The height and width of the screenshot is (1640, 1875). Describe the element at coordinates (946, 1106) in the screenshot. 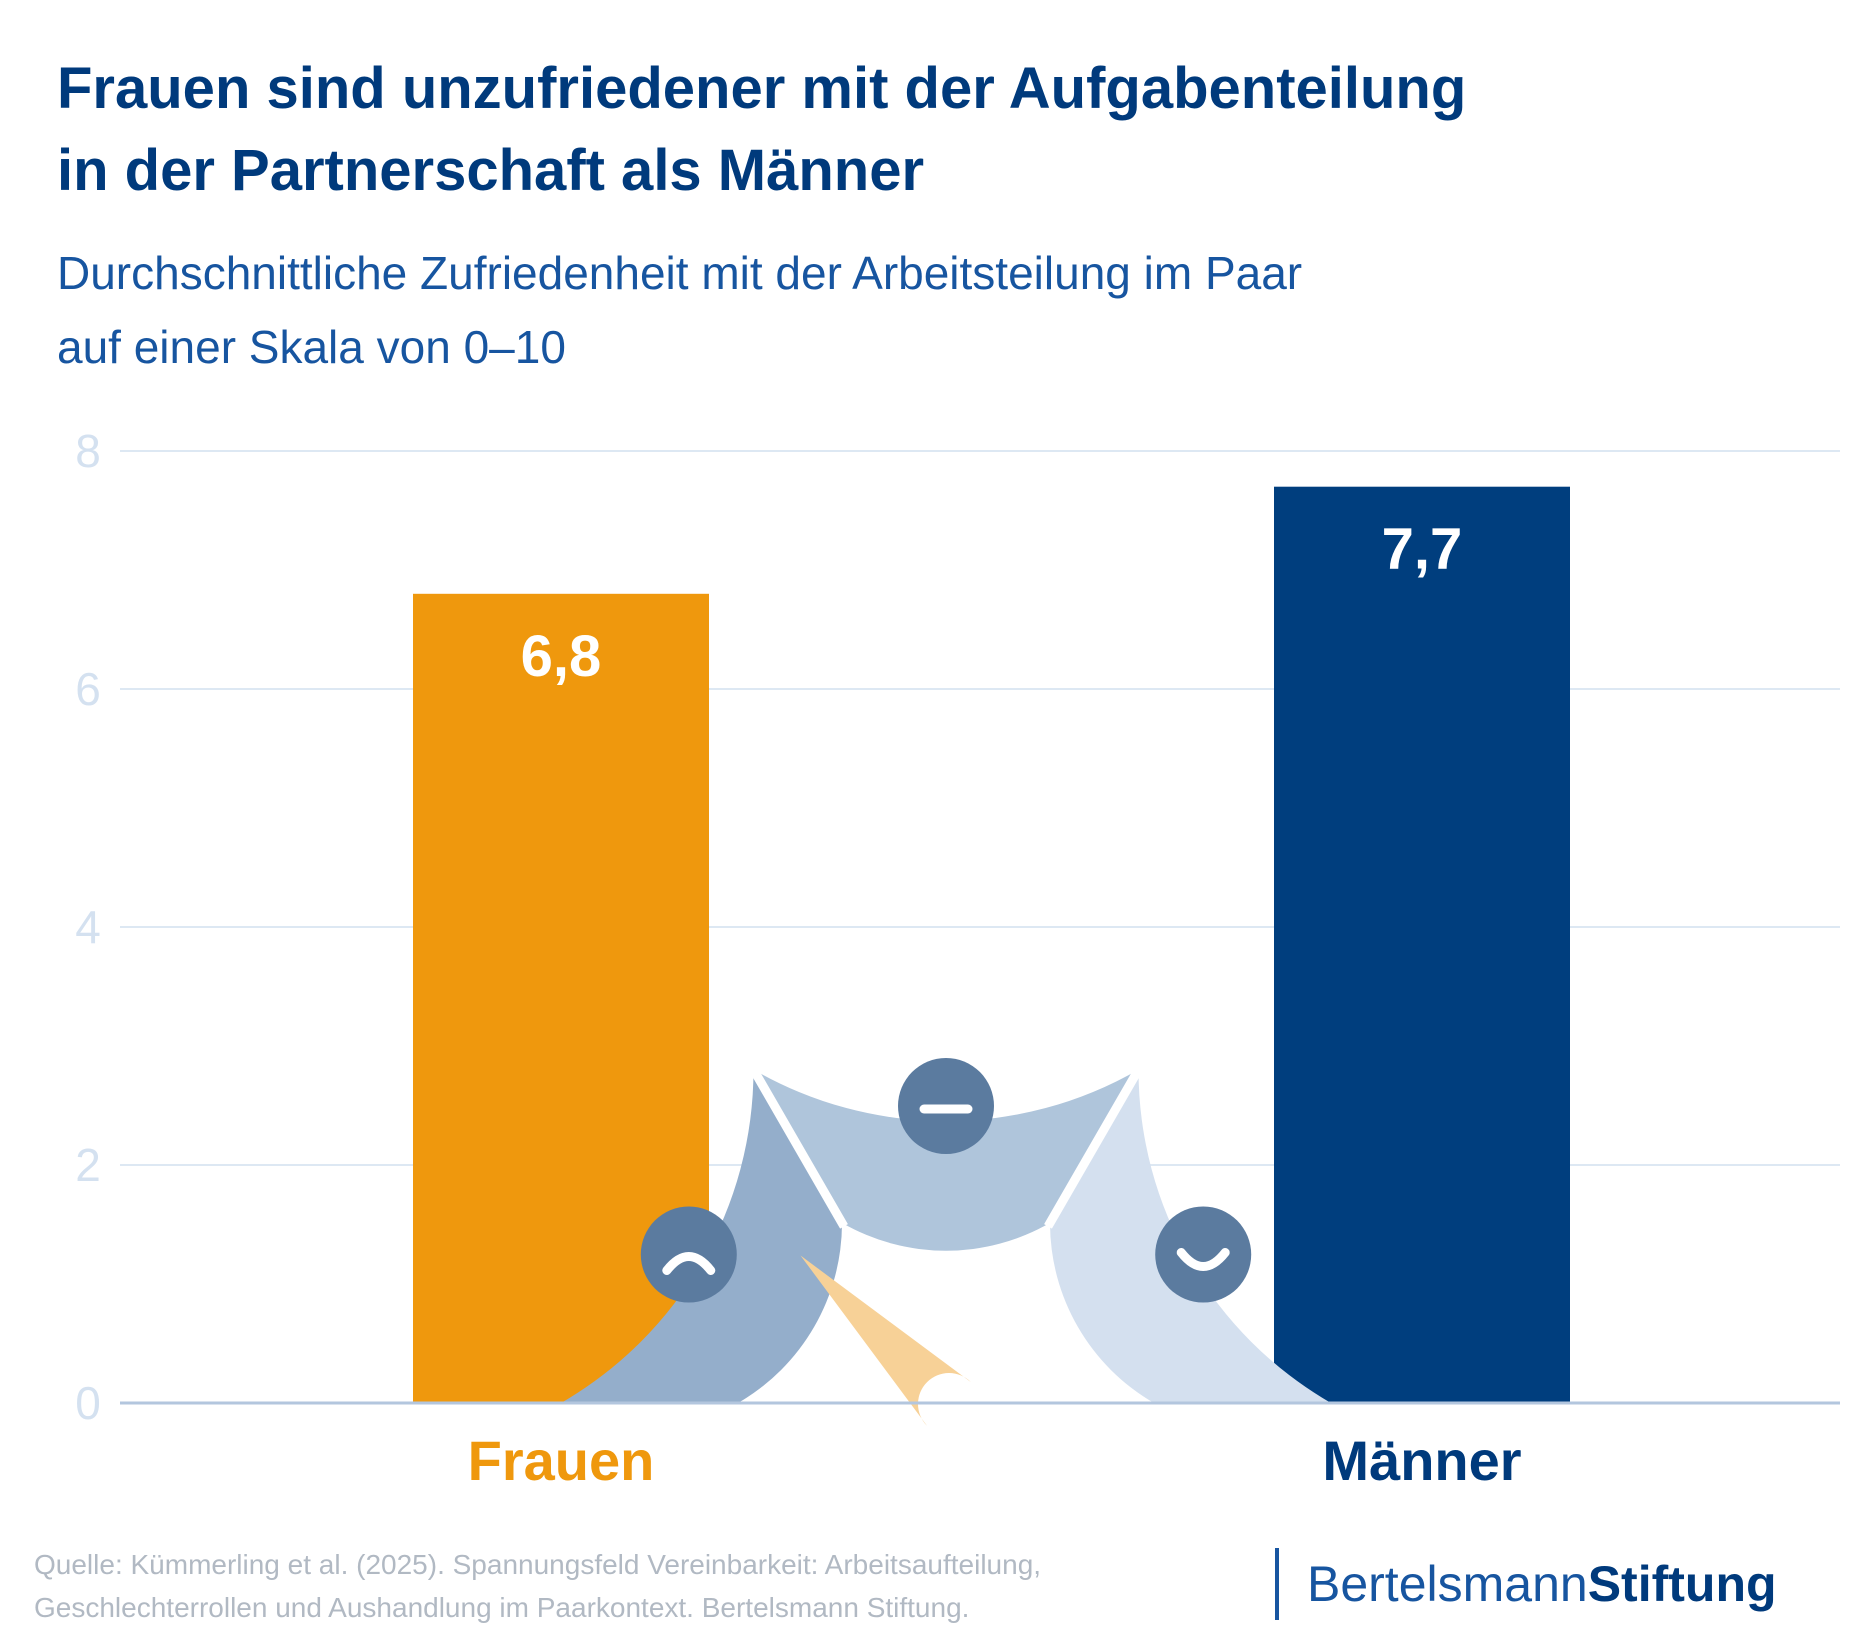

I see `neutral-face-icon` at that location.